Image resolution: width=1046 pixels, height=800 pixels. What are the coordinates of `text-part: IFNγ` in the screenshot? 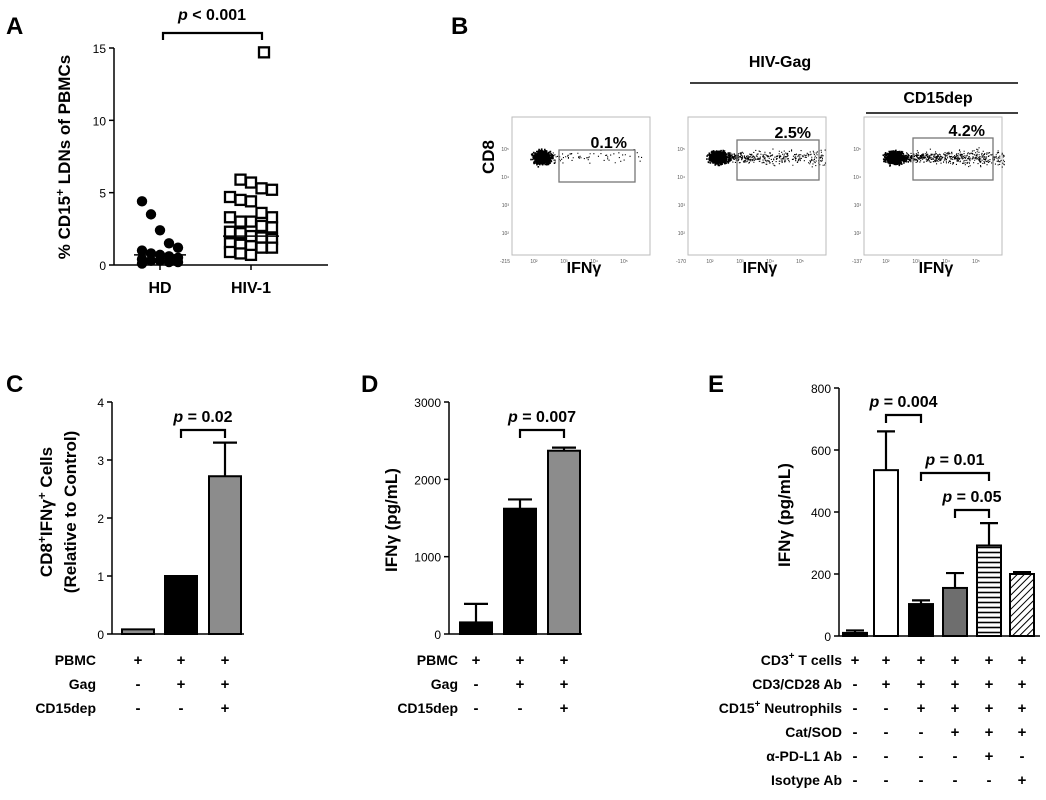 It's located at (46, 517).